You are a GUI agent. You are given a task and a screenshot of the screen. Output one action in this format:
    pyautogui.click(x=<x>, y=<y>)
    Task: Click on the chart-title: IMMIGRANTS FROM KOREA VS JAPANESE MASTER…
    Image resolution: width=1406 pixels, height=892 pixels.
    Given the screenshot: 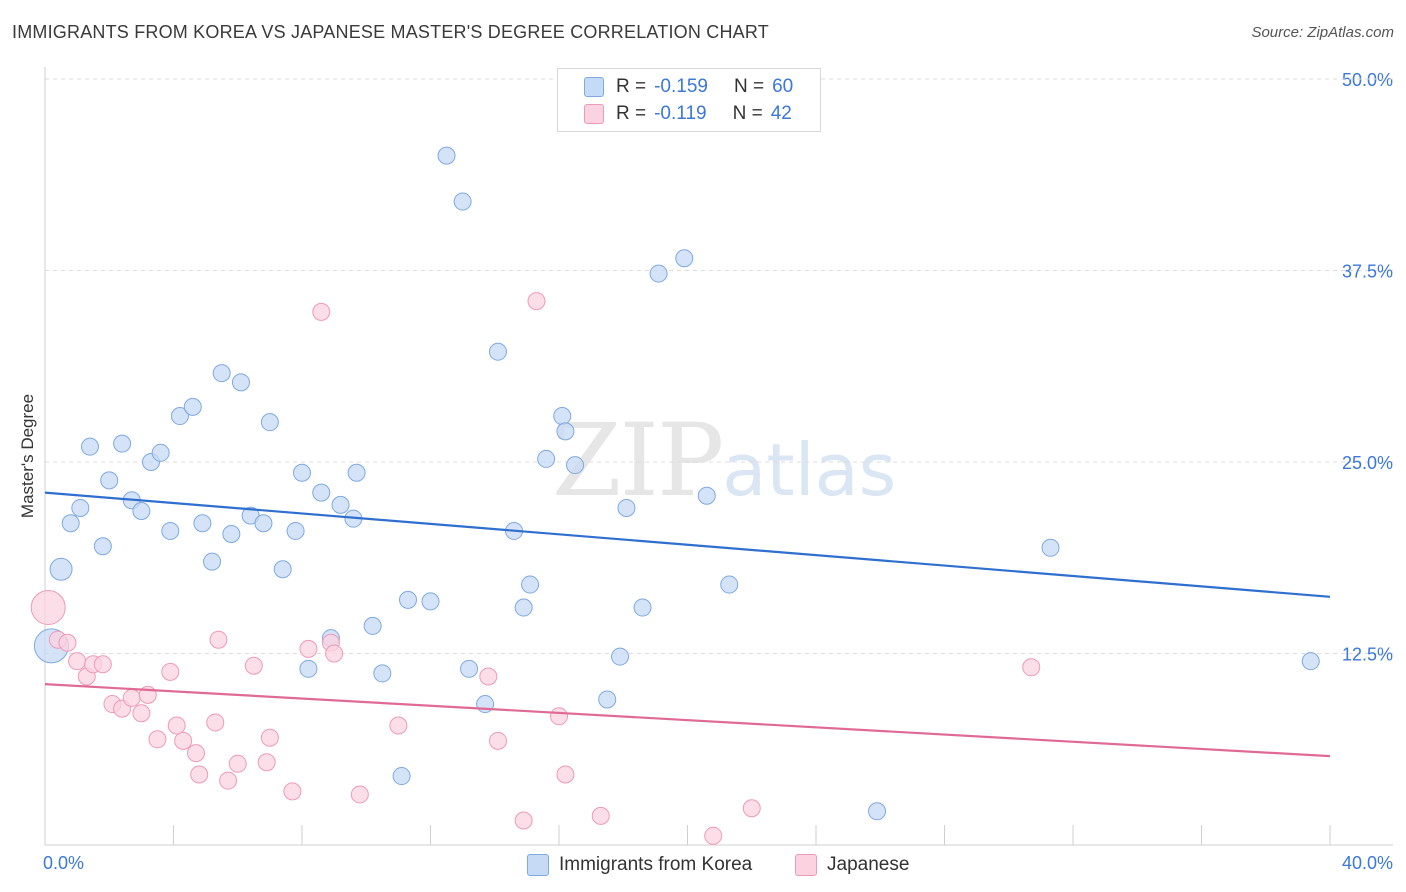 What is the action you would take?
    pyautogui.click(x=390, y=32)
    